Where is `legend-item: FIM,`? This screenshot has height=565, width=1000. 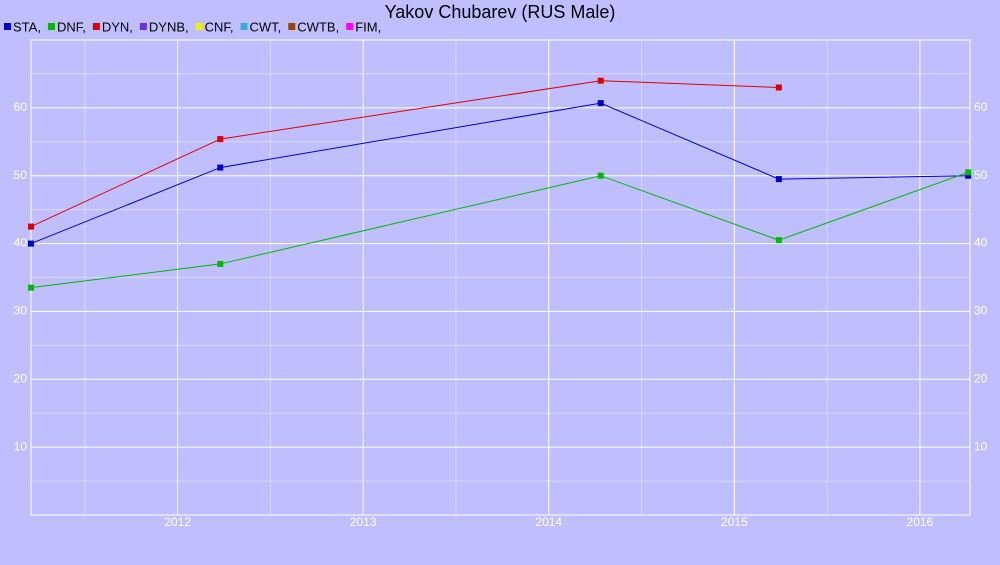 legend-item: FIM, is located at coordinates (363, 26).